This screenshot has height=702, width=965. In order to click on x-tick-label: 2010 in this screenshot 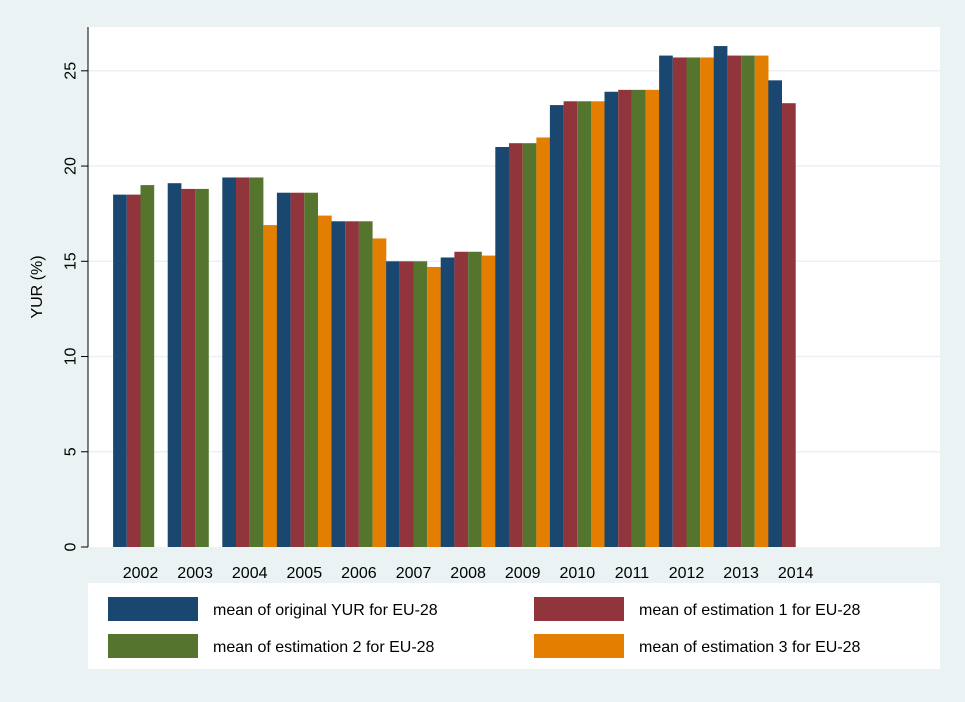, I will do `click(578, 573)`.